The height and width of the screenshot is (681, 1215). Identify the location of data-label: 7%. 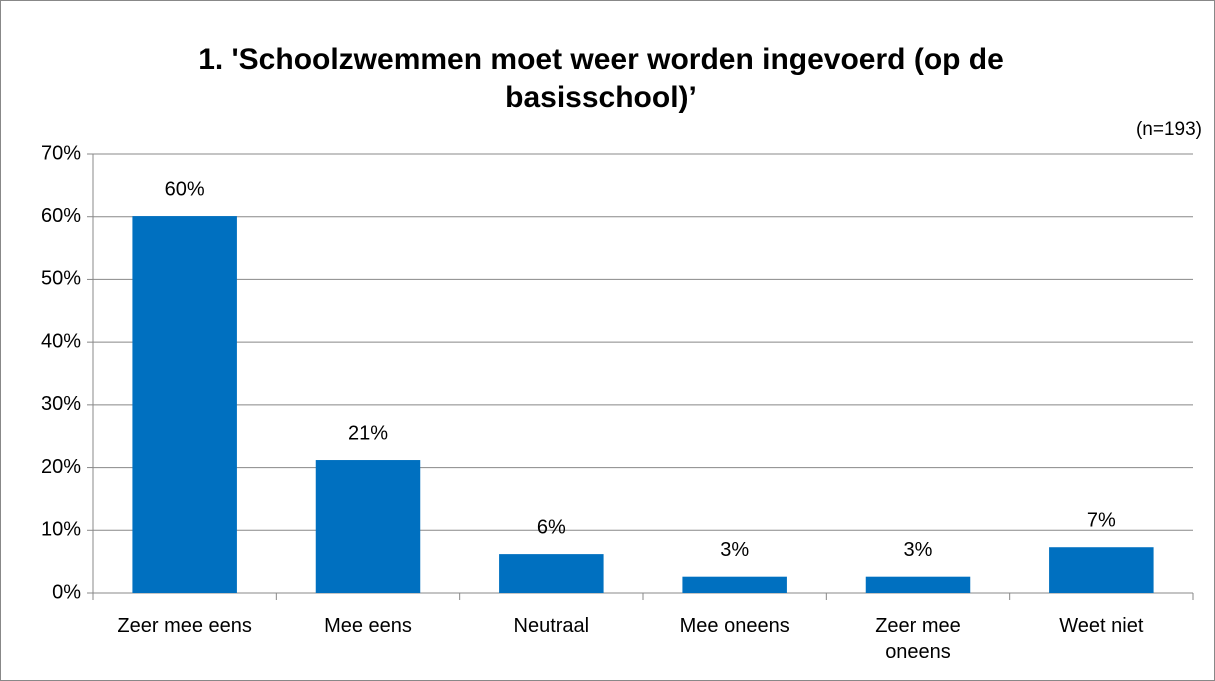
(1101, 520).